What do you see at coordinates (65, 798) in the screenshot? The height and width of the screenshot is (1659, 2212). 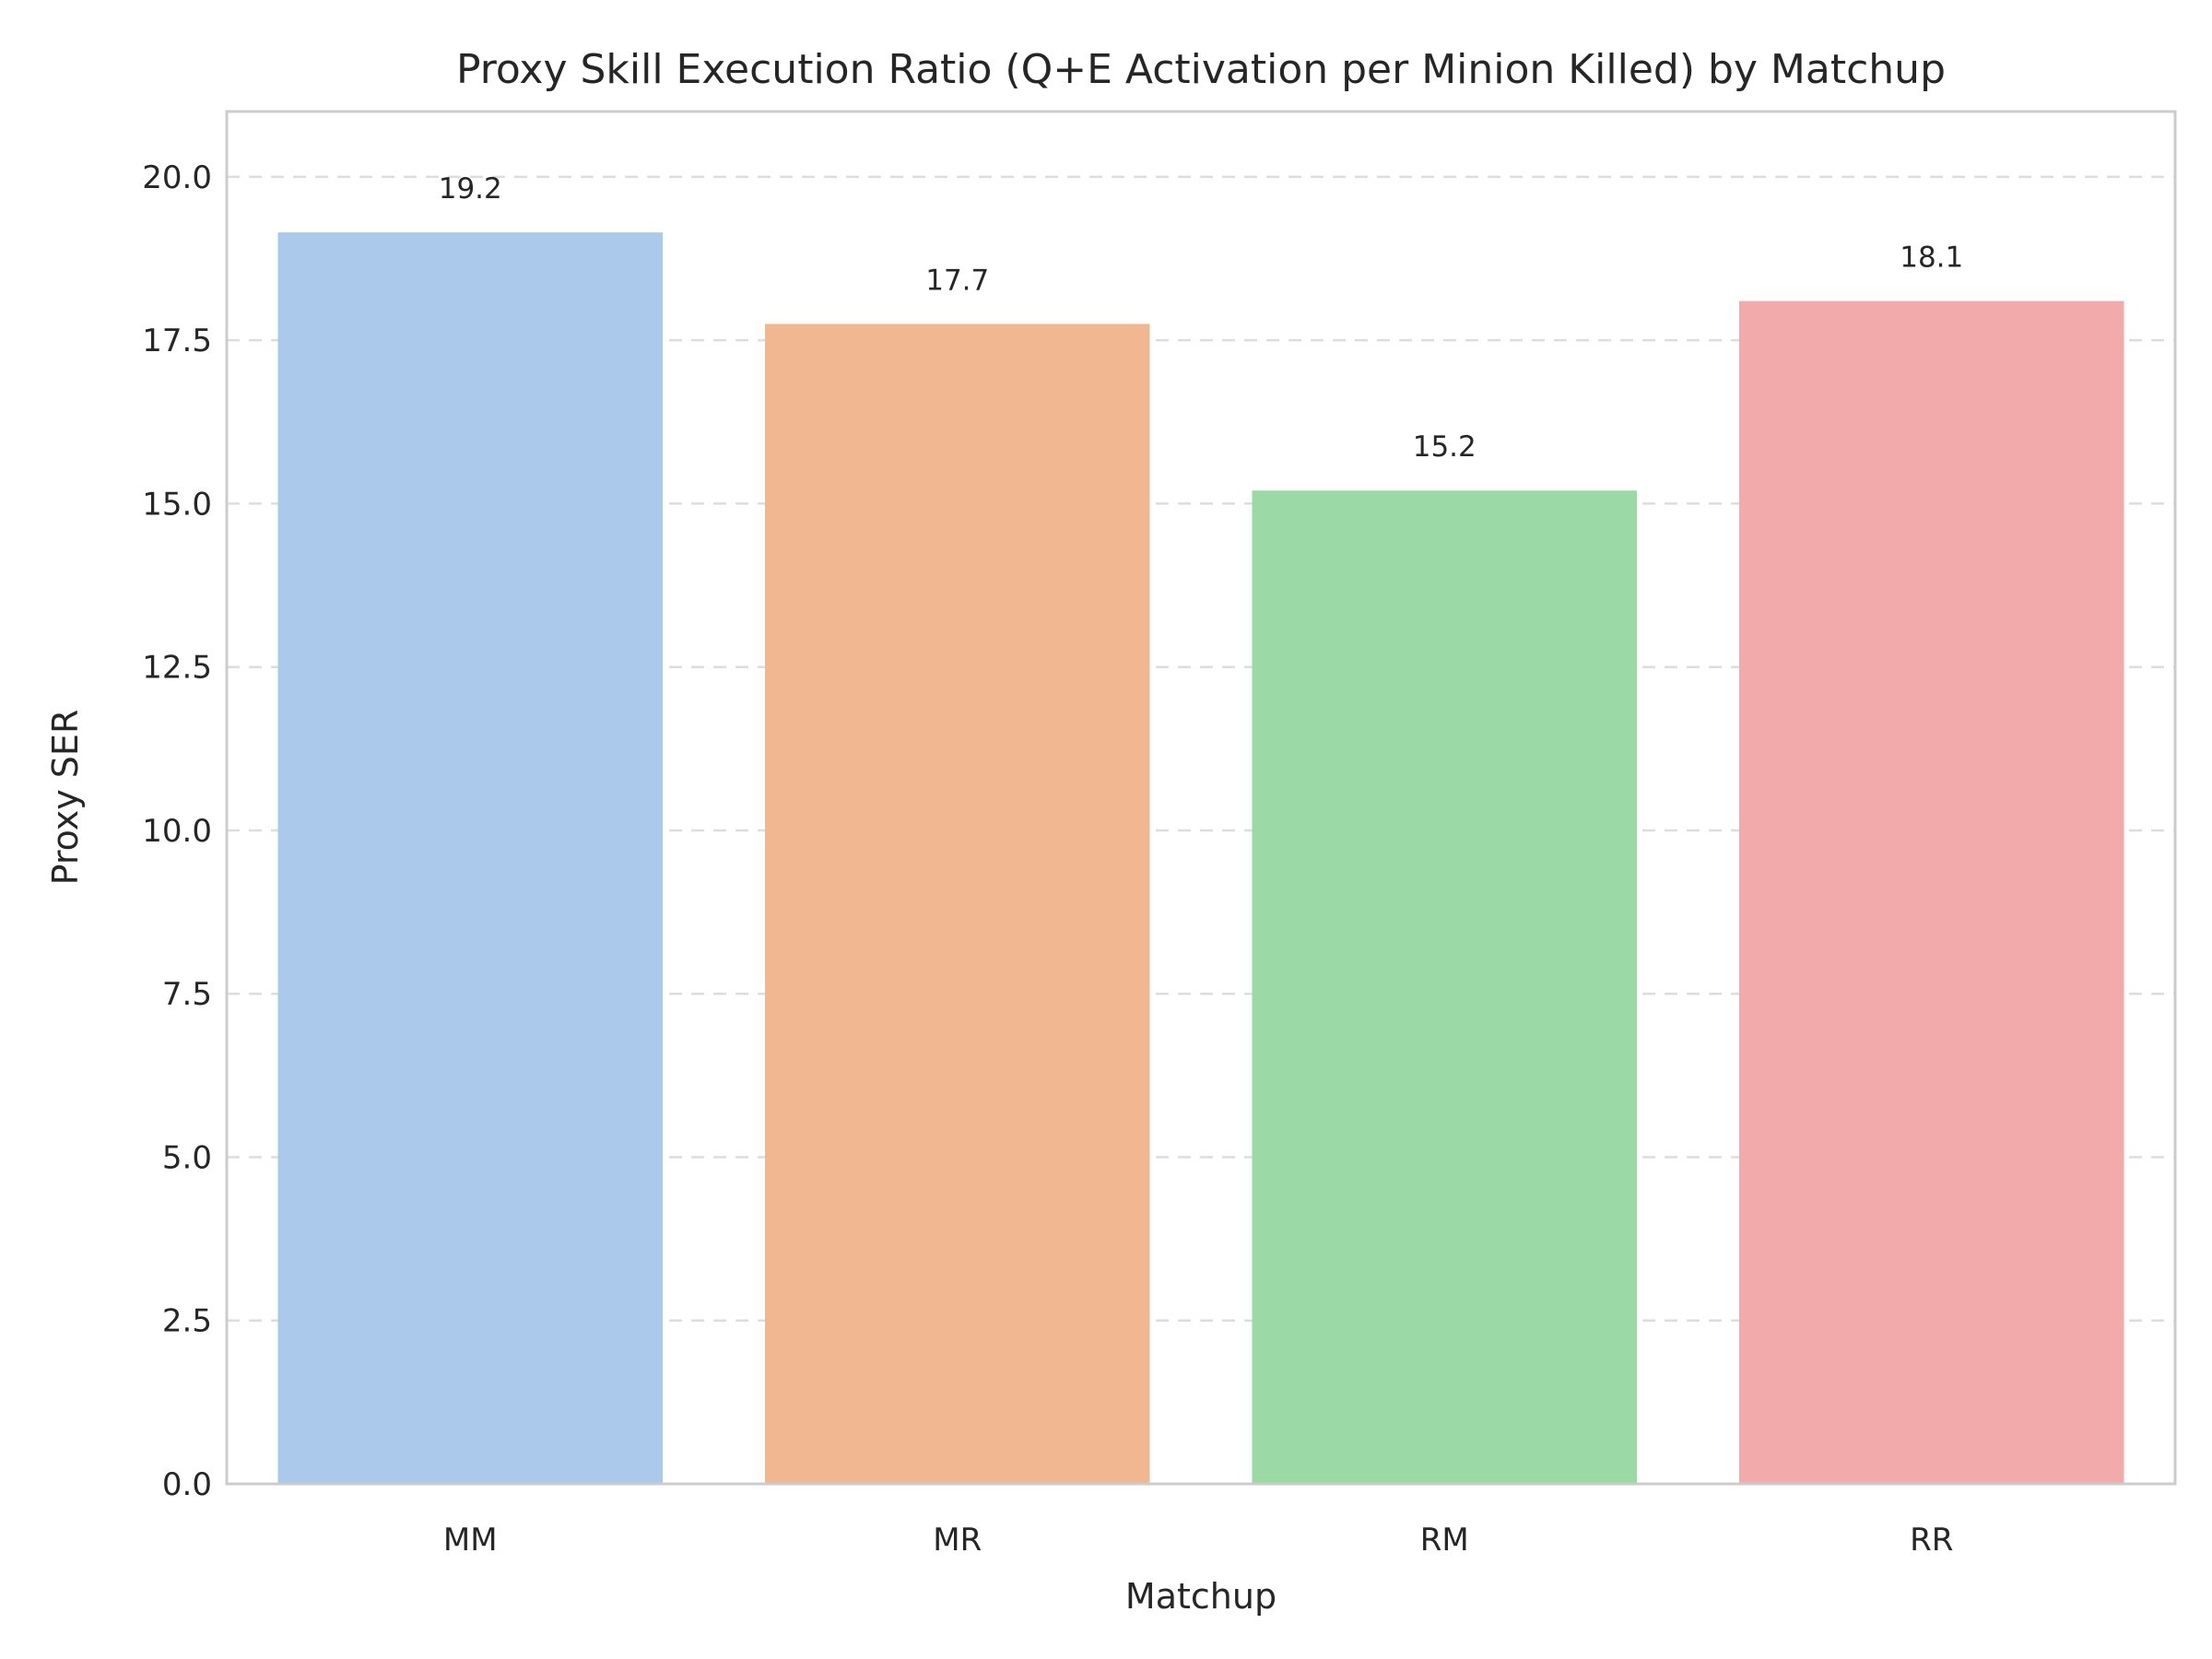 I see `y-axis-label: Proxy SER` at bounding box center [65, 798].